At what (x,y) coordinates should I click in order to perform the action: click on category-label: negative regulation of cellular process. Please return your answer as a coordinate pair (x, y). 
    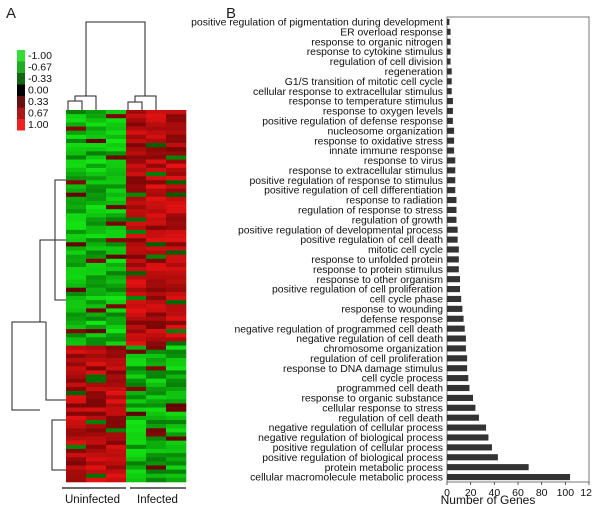
    Looking at the image, I should click on (356, 428).